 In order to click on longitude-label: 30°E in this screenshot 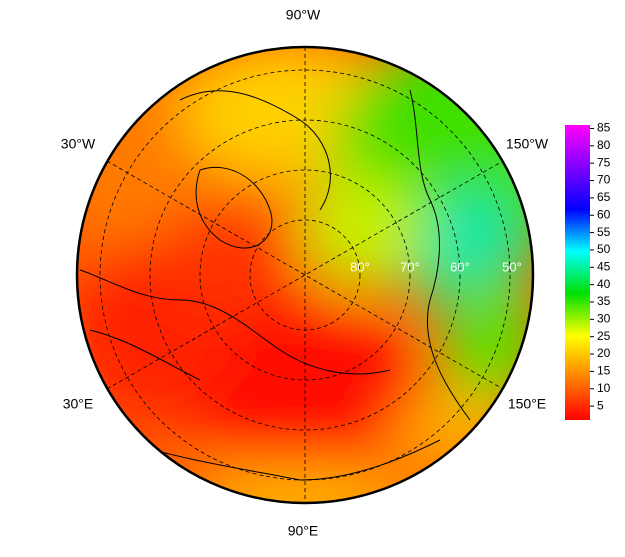, I will do `click(78, 404)`.